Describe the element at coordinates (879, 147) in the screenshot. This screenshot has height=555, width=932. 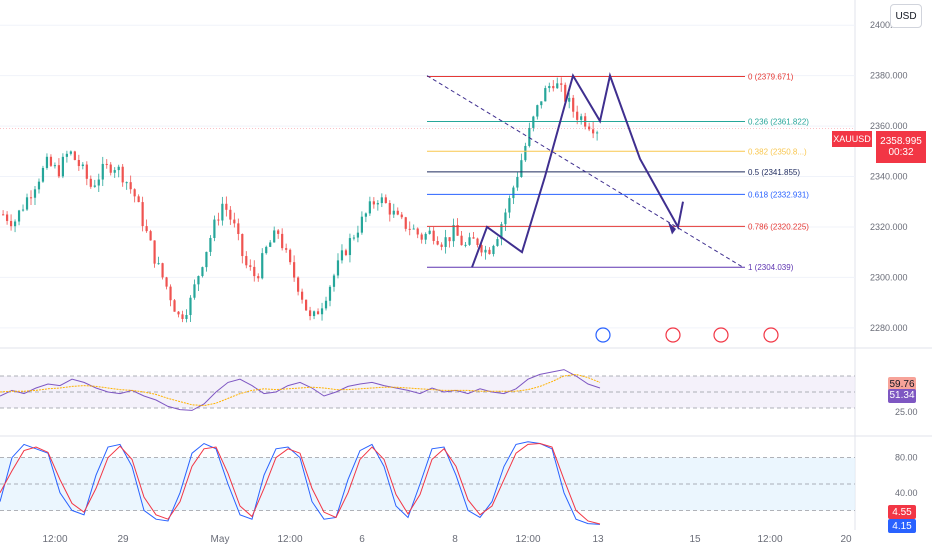
I see `last-price-tag: XAUUSD 2358.995 00:32` at that location.